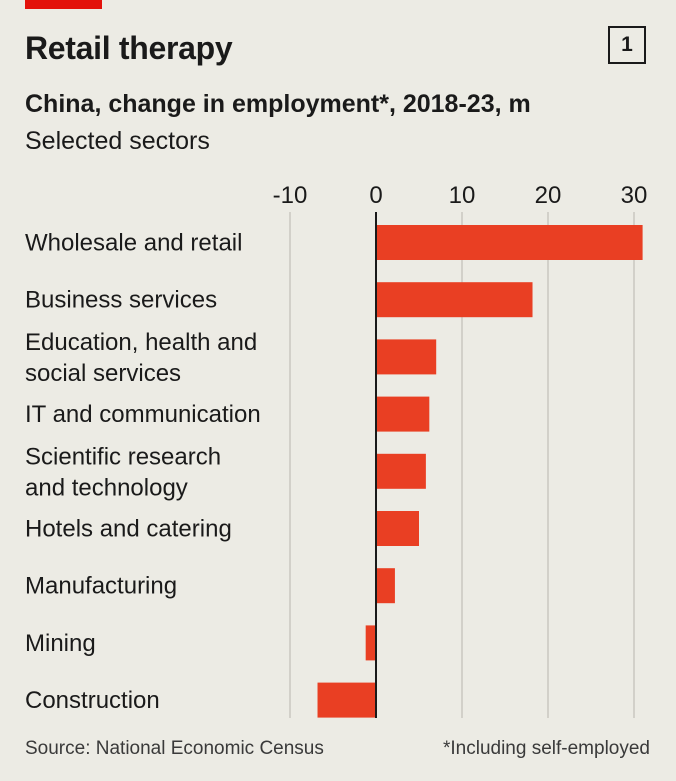 This screenshot has width=676, height=781. What do you see at coordinates (278, 104) in the screenshot?
I see `chart-subtitle: China, change in employment*, 2018-23, m` at bounding box center [278, 104].